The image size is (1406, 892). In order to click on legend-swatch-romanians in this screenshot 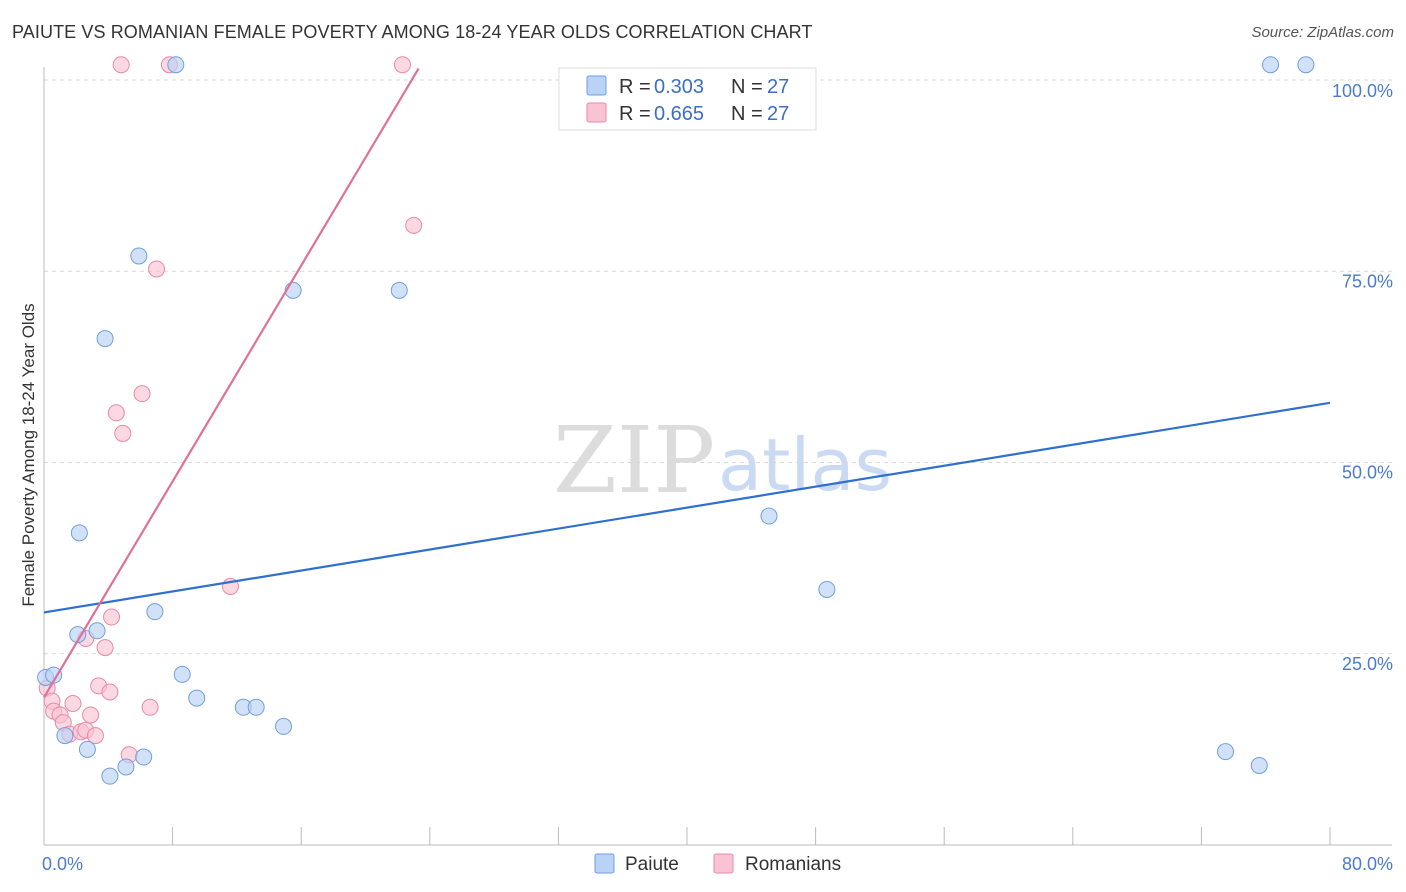, I will do `click(596, 112)`.